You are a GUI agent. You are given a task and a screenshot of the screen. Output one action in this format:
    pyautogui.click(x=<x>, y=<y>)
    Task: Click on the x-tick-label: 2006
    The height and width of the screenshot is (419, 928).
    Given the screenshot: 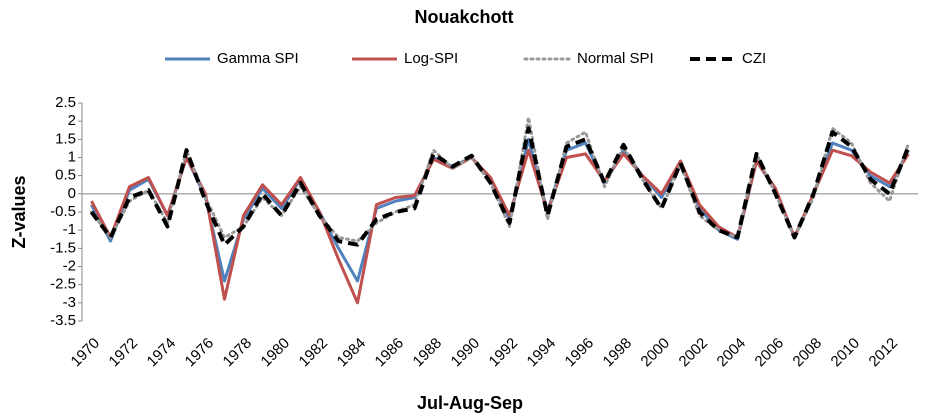 What is the action you would take?
    pyautogui.click(x=770, y=353)
    